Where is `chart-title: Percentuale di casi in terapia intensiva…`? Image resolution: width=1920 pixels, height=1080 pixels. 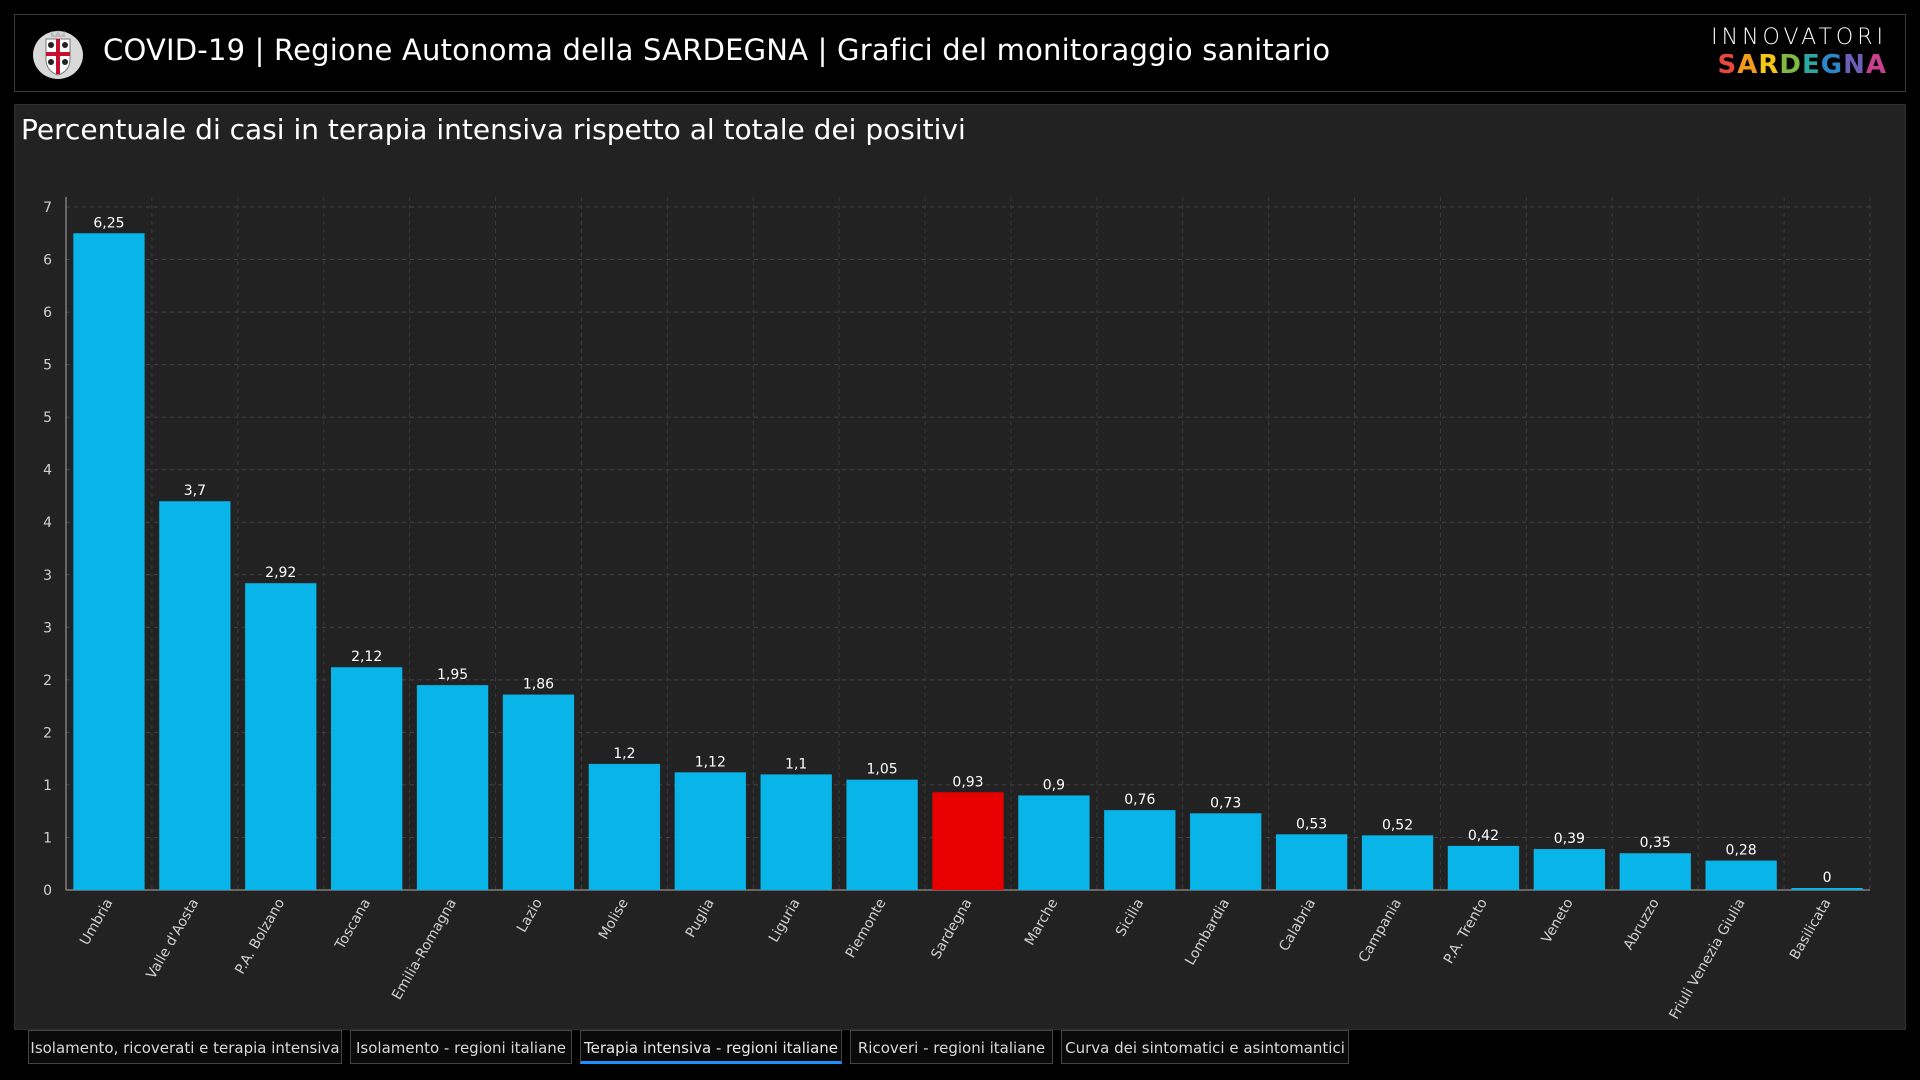 chart-title: Percentuale di casi in terapia intensiva… is located at coordinates (493, 129).